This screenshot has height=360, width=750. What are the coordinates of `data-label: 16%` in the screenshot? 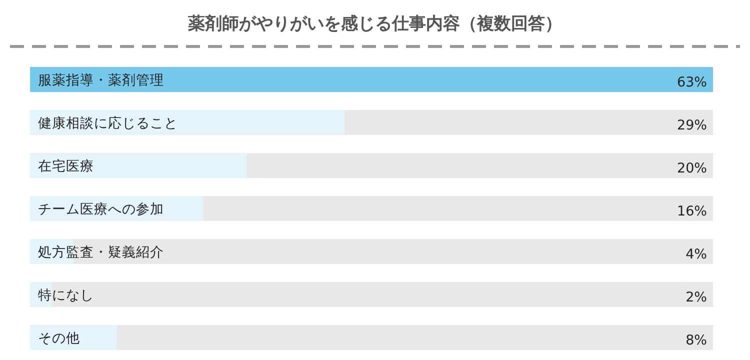 It's located at (692, 212).